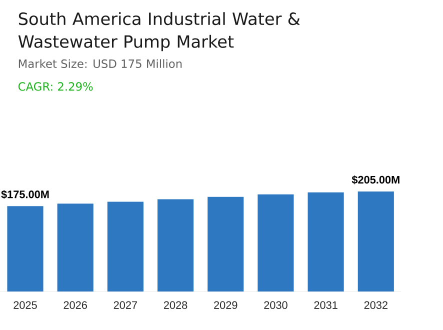 This screenshot has height=330, width=443. What do you see at coordinates (75, 305) in the screenshot?
I see `x-tick-label: 2026` at bounding box center [75, 305].